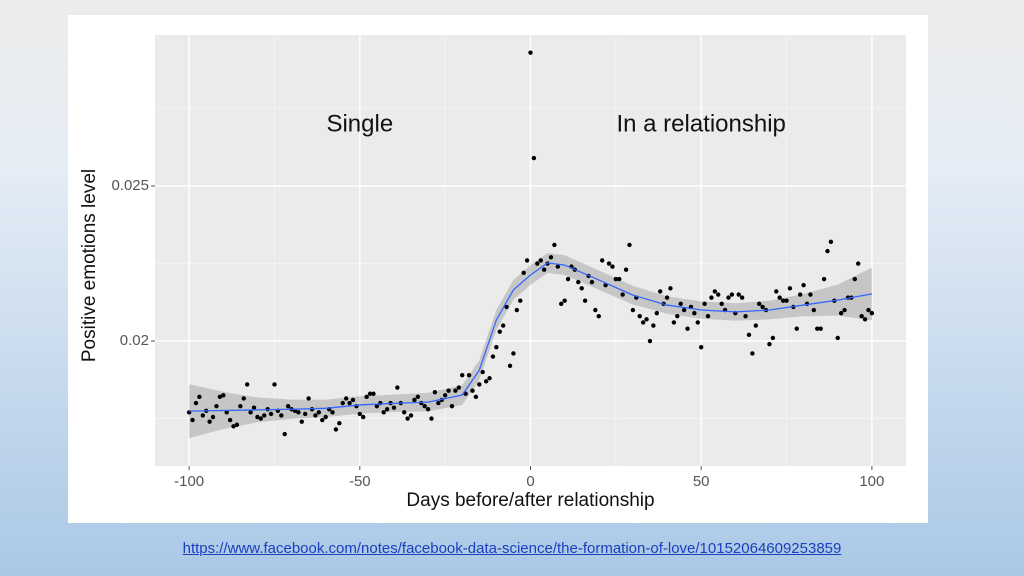 The width and height of the screenshot is (1024, 576). I want to click on annotation: Single, so click(359, 123).